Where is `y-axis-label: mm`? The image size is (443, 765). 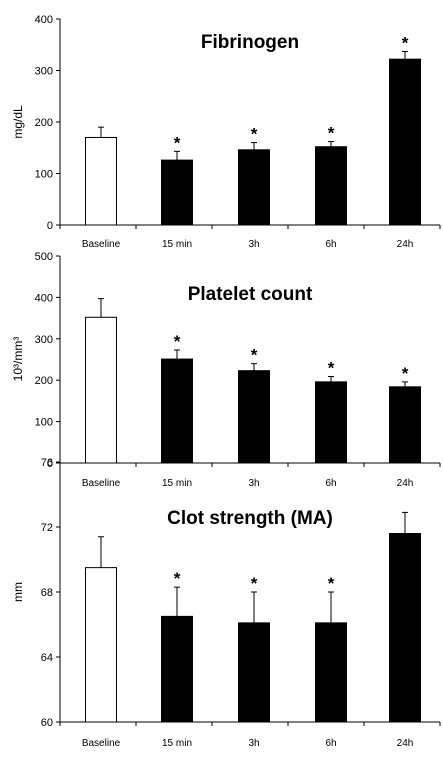
y-axis-label: mm is located at coordinates (18, 592).